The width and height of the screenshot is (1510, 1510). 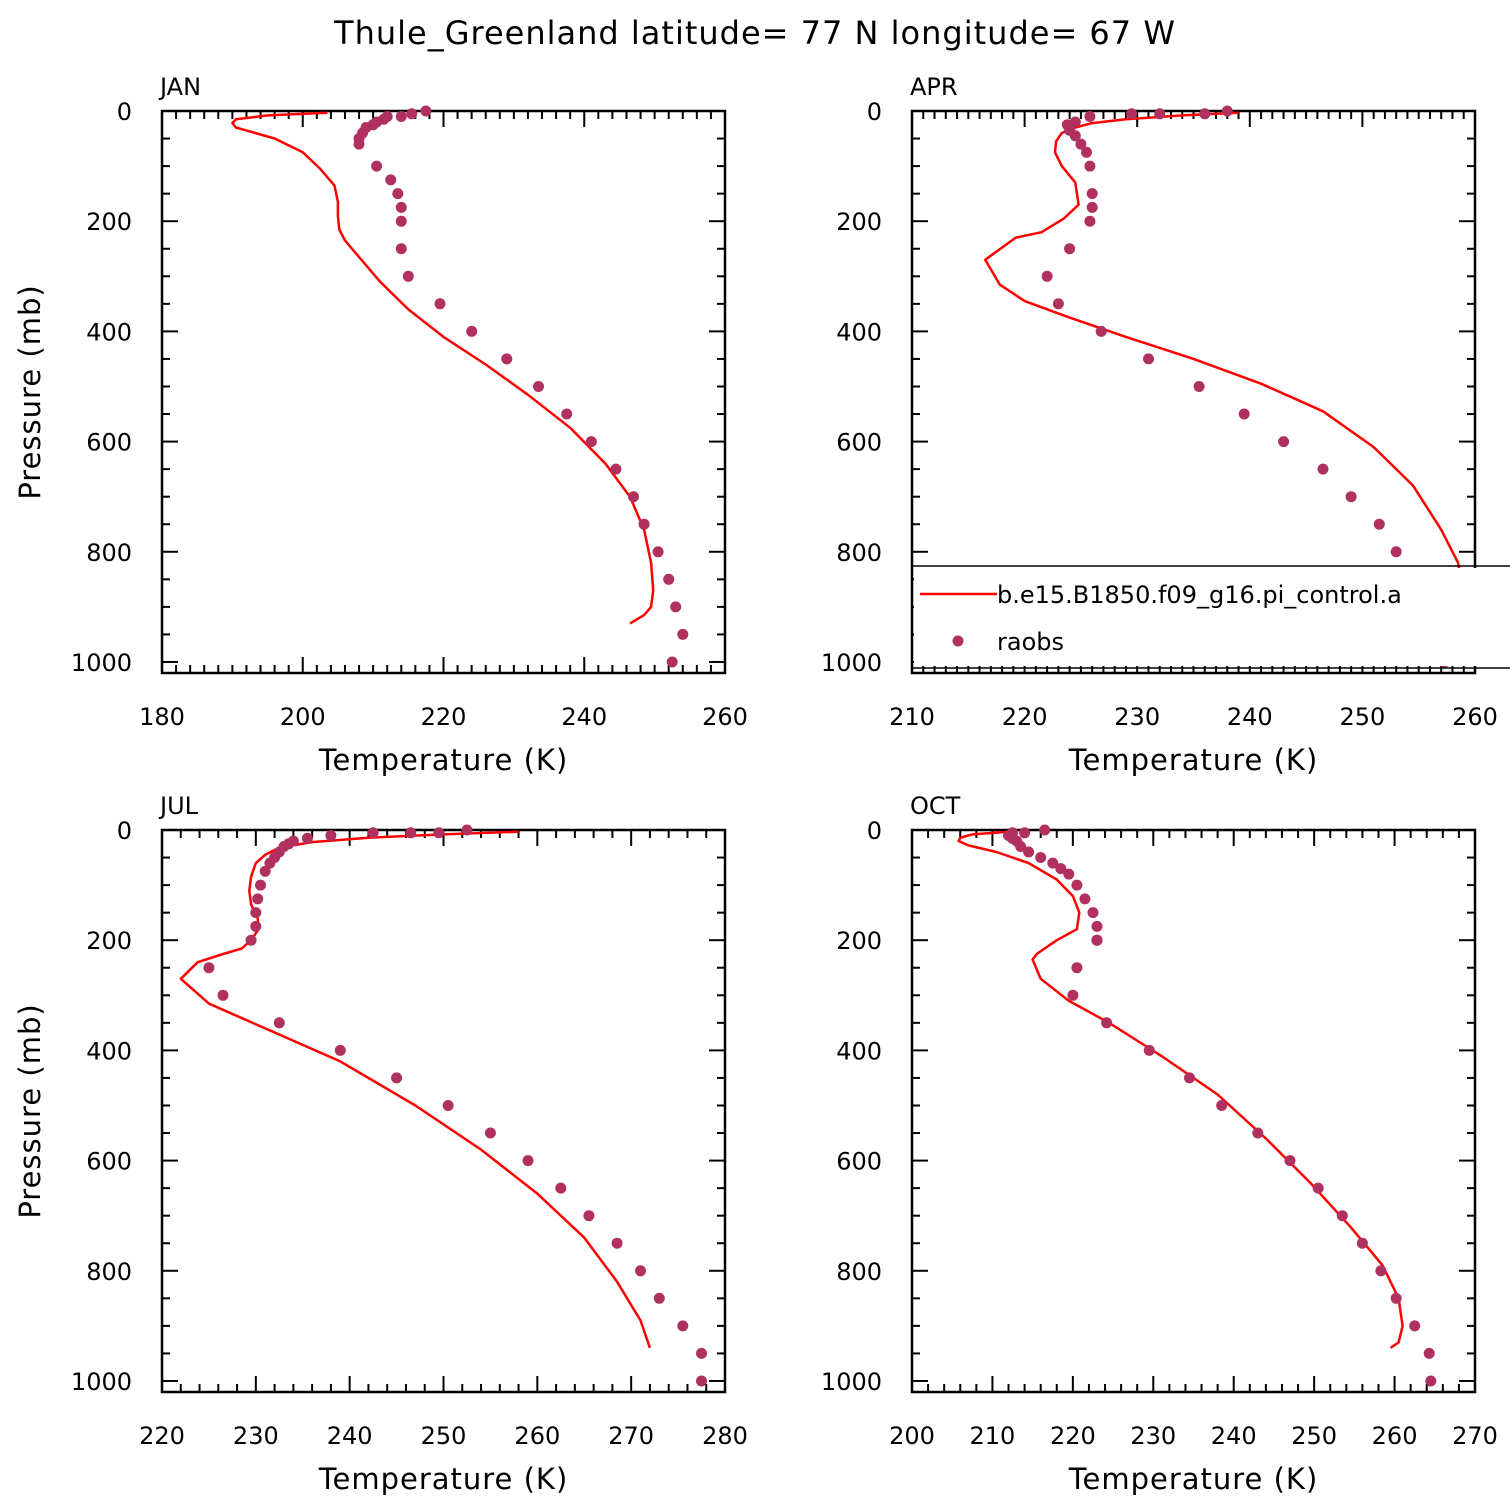 What do you see at coordinates (109, 941) in the screenshot?
I see `y-tick-label-jul: 200` at bounding box center [109, 941].